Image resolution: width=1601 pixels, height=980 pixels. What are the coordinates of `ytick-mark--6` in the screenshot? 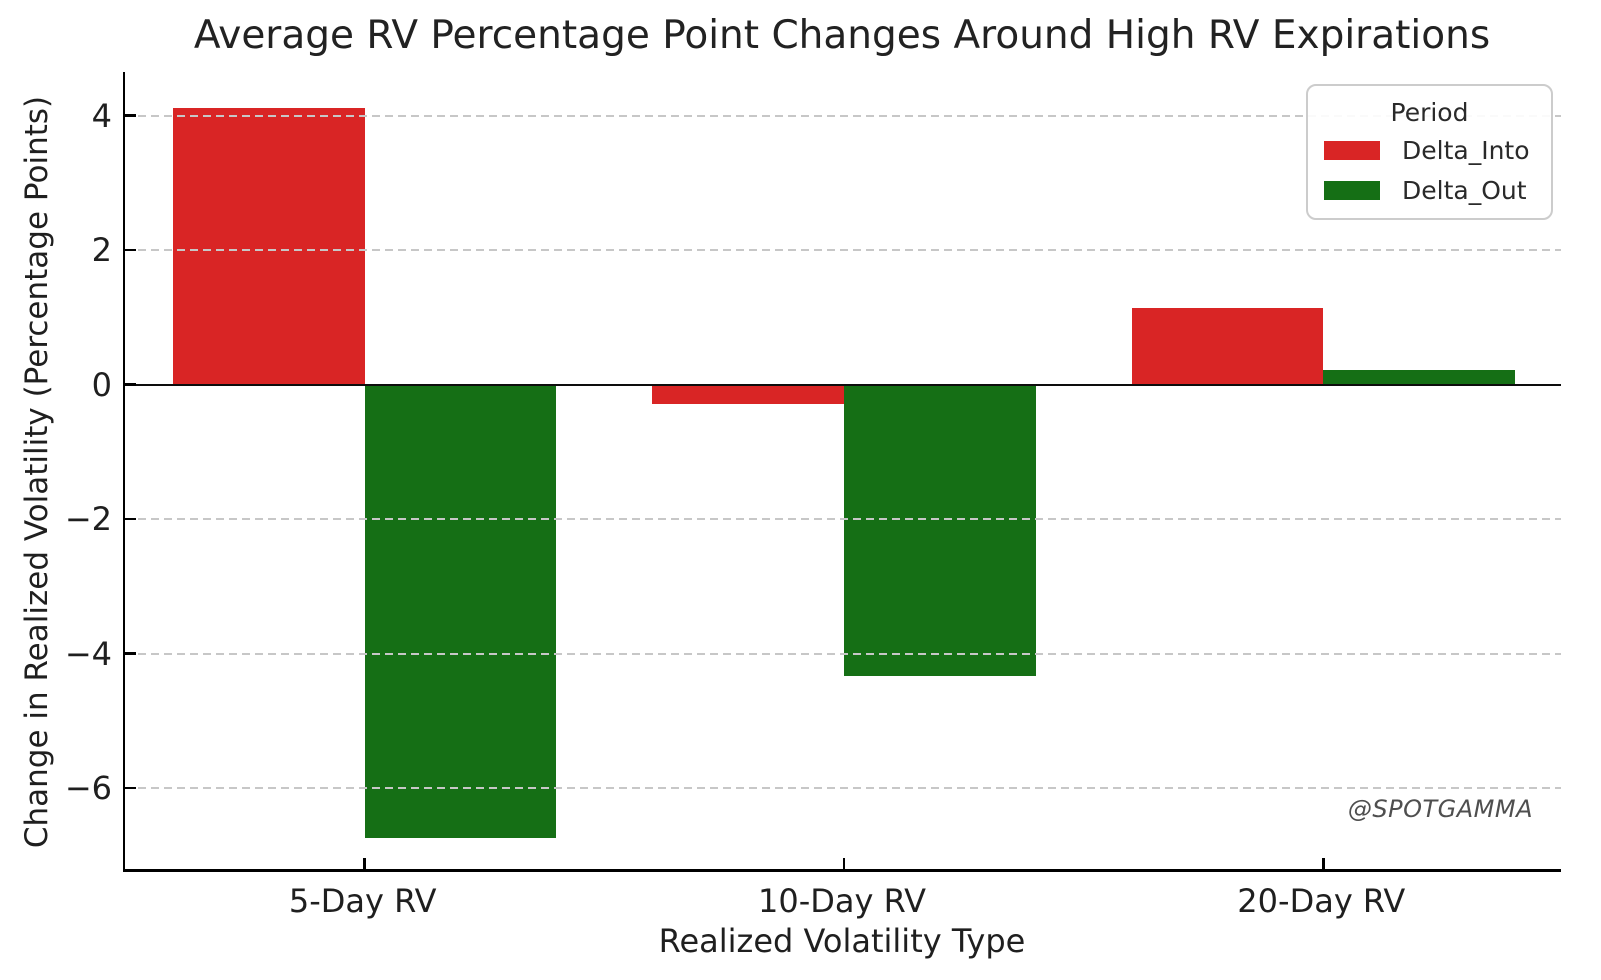 It's located at (130, 788).